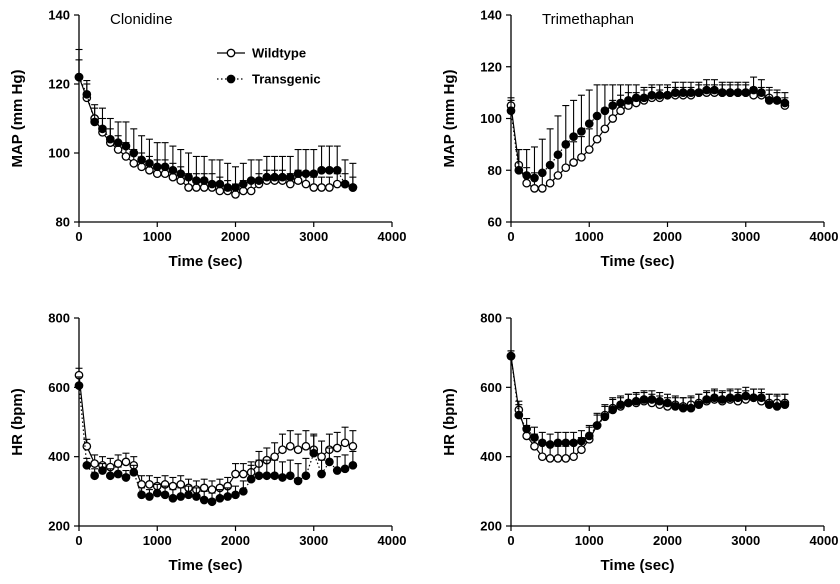  Describe the element at coordinates (495, 222) in the screenshot. I see `y-tick-label: 60` at that location.